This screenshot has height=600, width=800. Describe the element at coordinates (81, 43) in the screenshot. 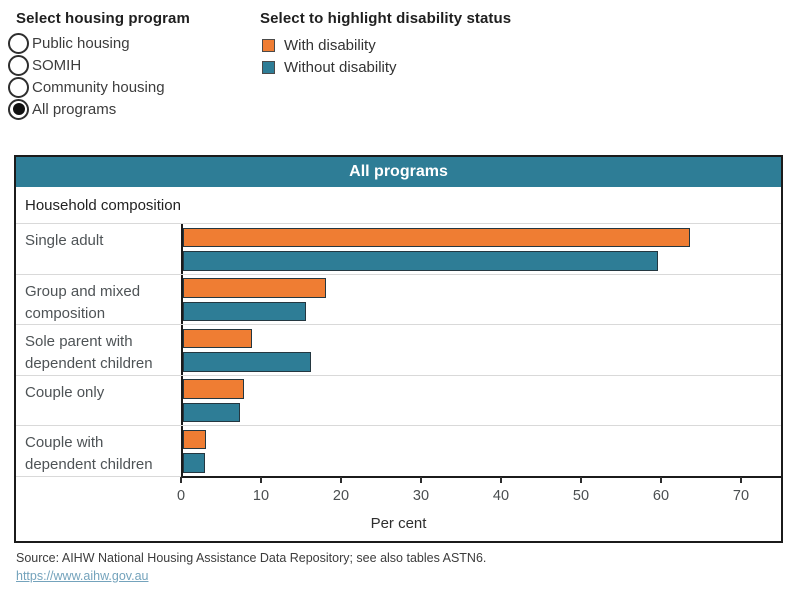

I see `radio-option-label: Public housing` at that location.